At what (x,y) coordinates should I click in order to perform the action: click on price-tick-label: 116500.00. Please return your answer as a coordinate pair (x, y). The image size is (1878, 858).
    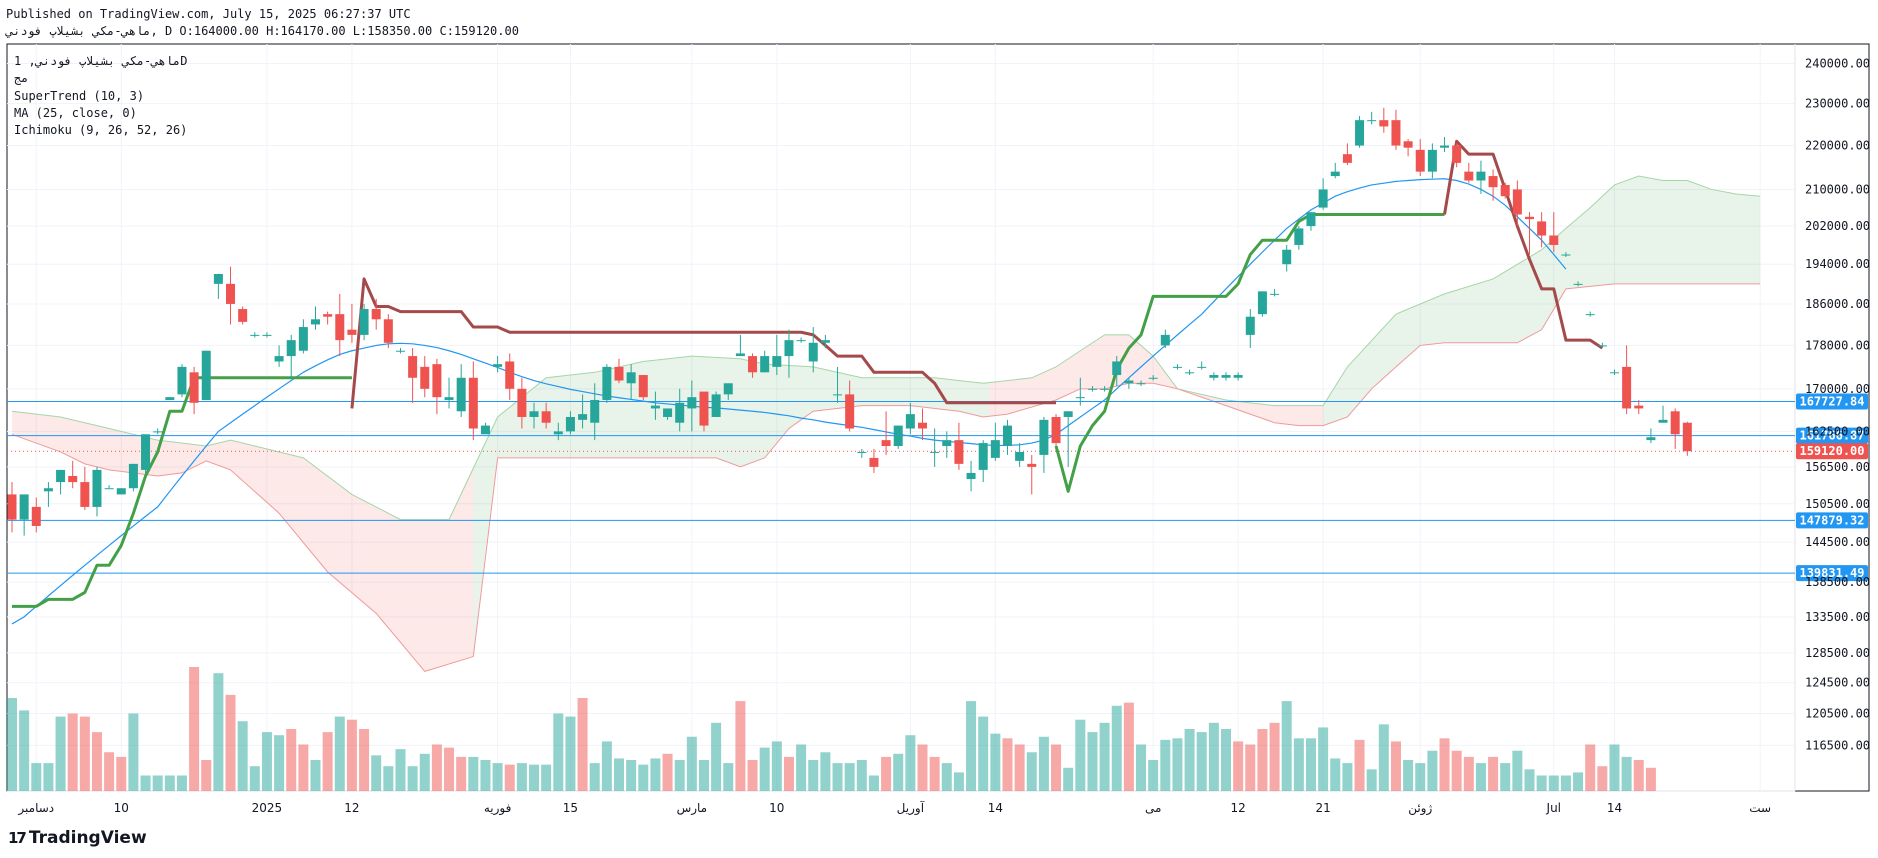
    Looking at the image, I should click on (1837, 745).